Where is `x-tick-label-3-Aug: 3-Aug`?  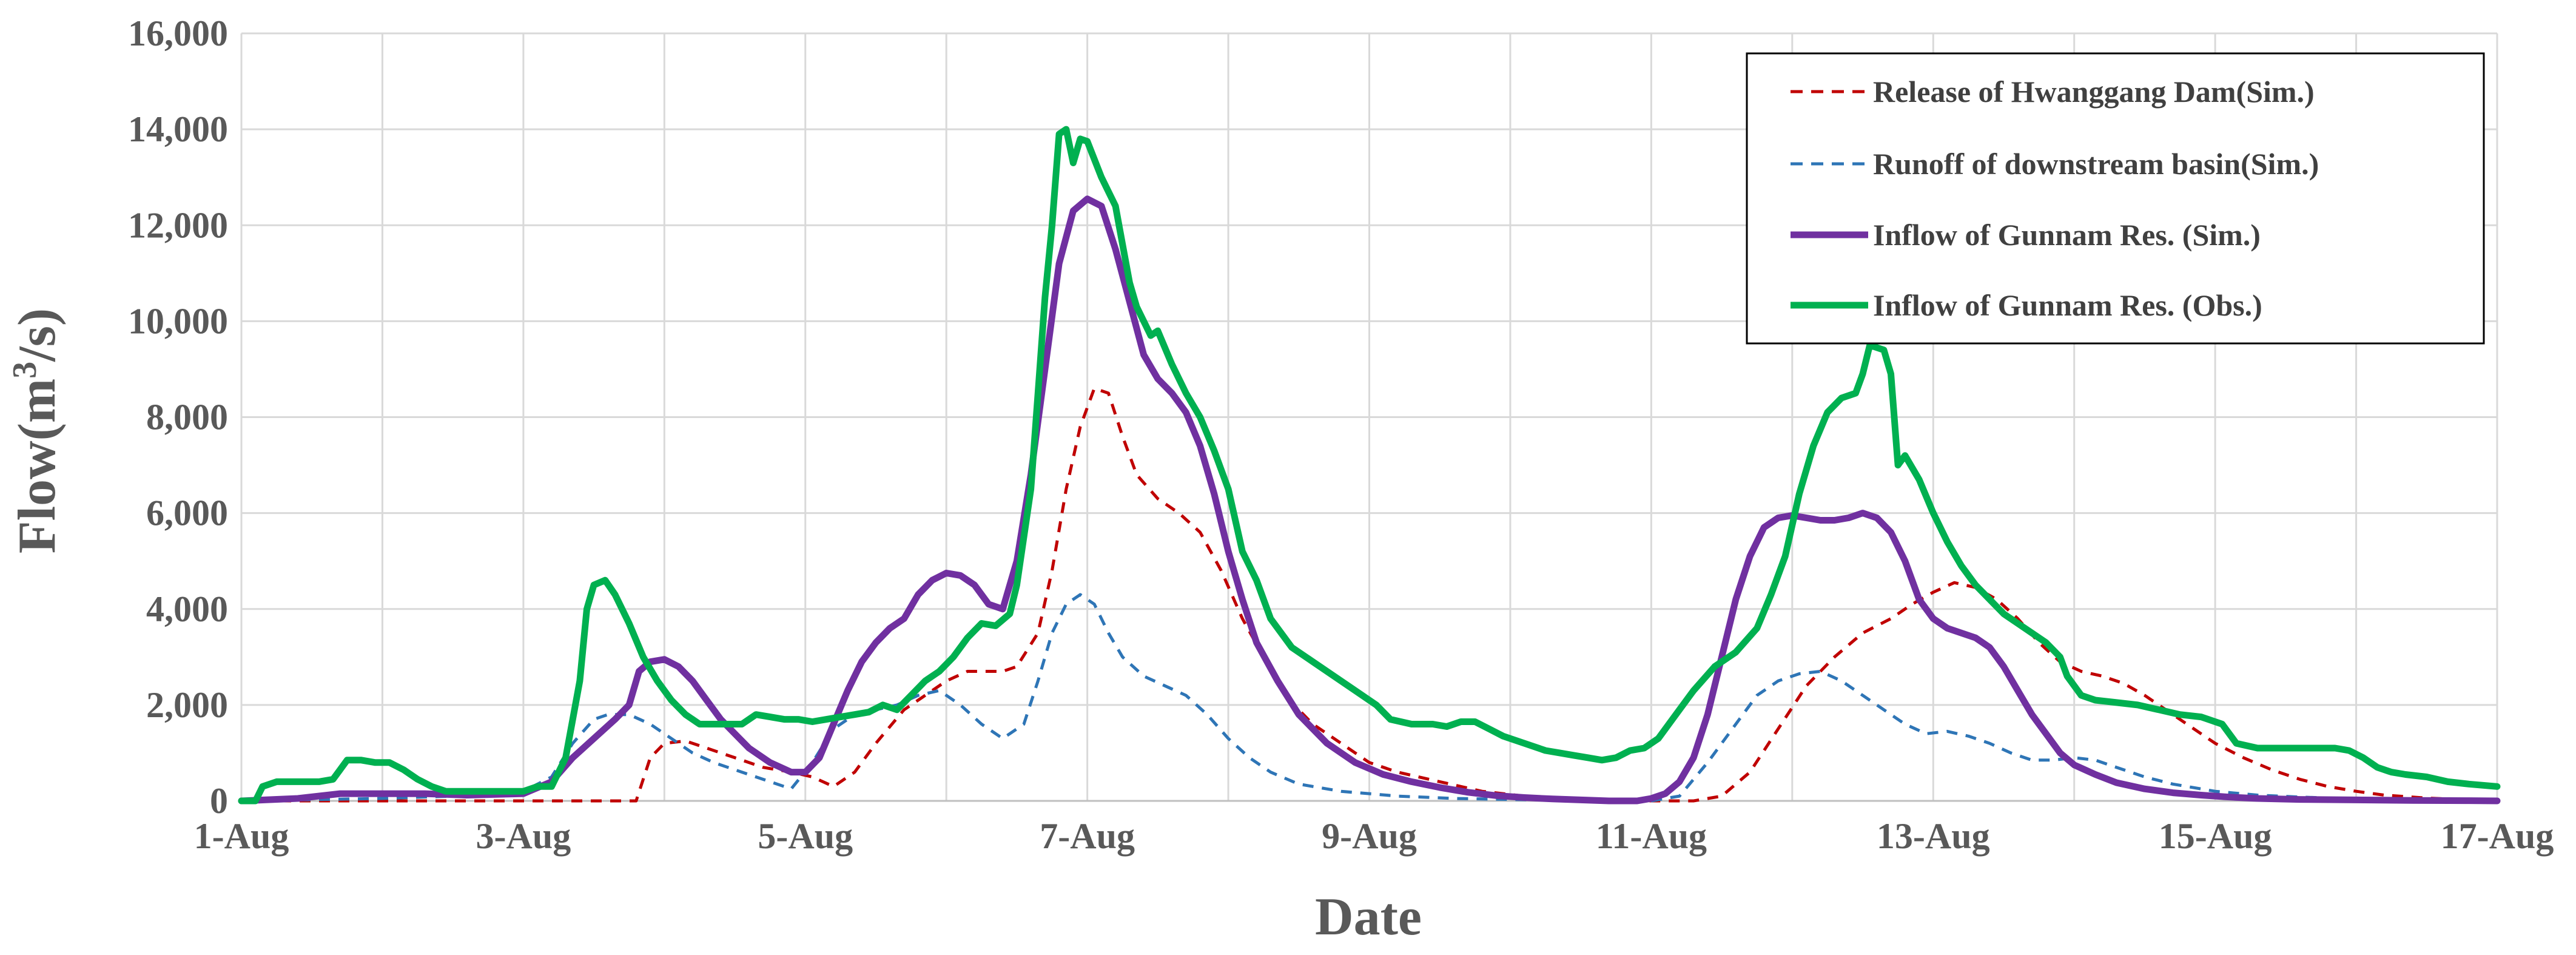
x-tick-label-3-Aug: 3-Aug is located at coordinates (523, 836).